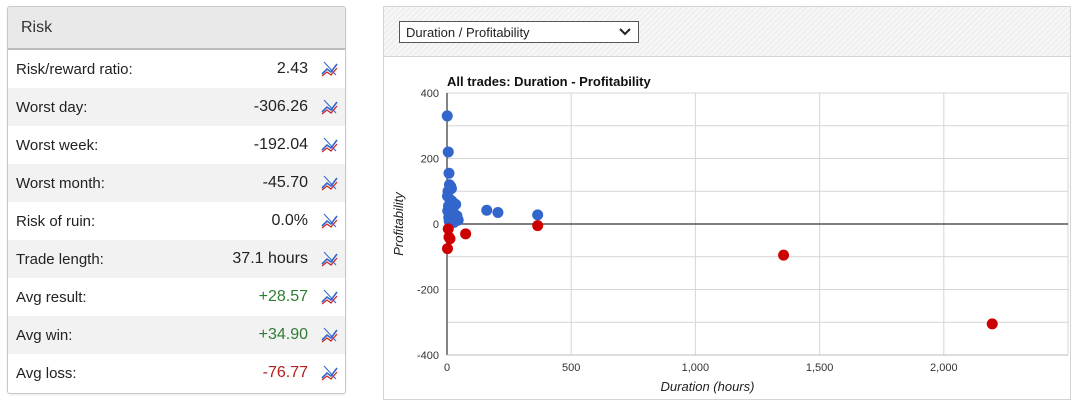 This screenshot has height=410, width=1075. Describe the element at coordinates (270, 258) in the screenshot. I see `risk-row-value: 37.1 hours` at that location.